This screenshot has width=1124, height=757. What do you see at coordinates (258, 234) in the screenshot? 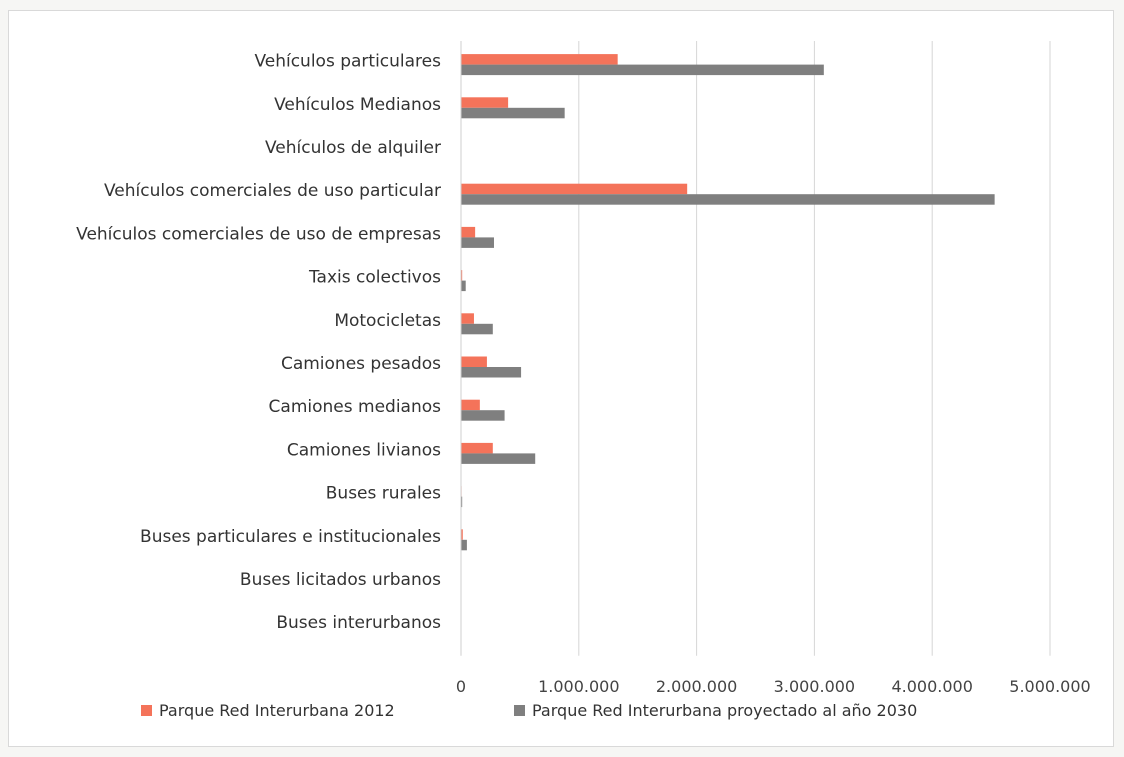
I see `category-label: Vehículos comerciales de uso de empresas` at bounding box center [258, 234].